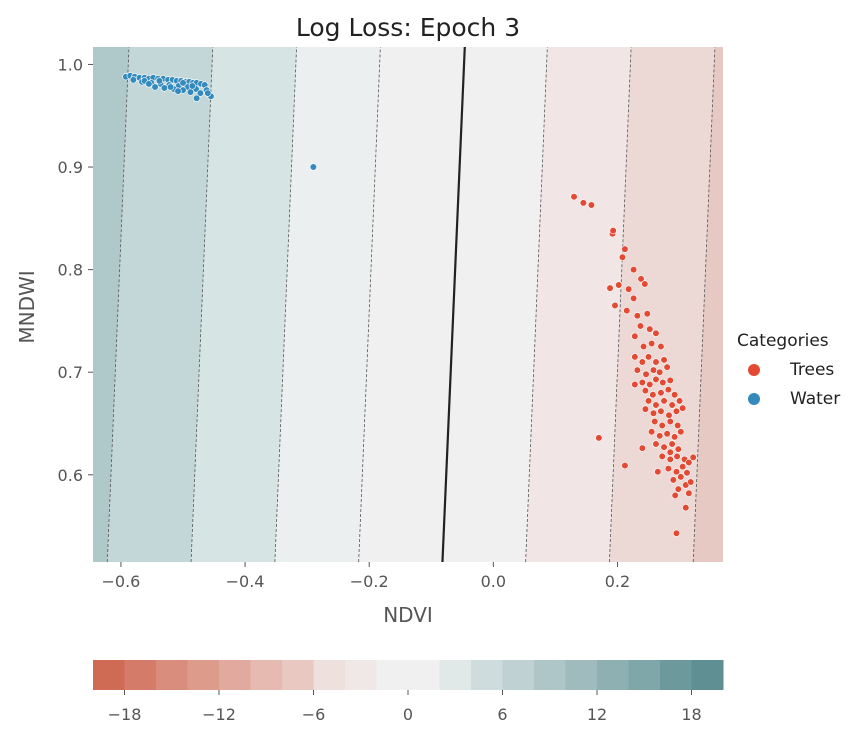 The height and width of the screenshot is (738, 868). What do you see at coordinates (691, 714) in the screenshot?
I see `colorbar-tick-label: 18` at bounding box center [691, 714].